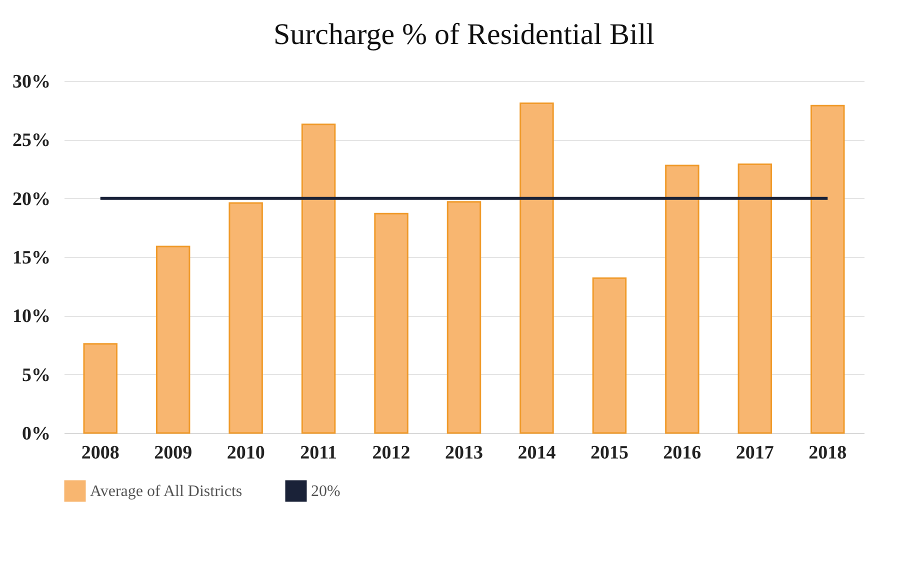 This screenshot has height=565, width=920. Describe the element at coordinates (325, 491) in the screenshot. I see `legend-label: 20%` at that location.